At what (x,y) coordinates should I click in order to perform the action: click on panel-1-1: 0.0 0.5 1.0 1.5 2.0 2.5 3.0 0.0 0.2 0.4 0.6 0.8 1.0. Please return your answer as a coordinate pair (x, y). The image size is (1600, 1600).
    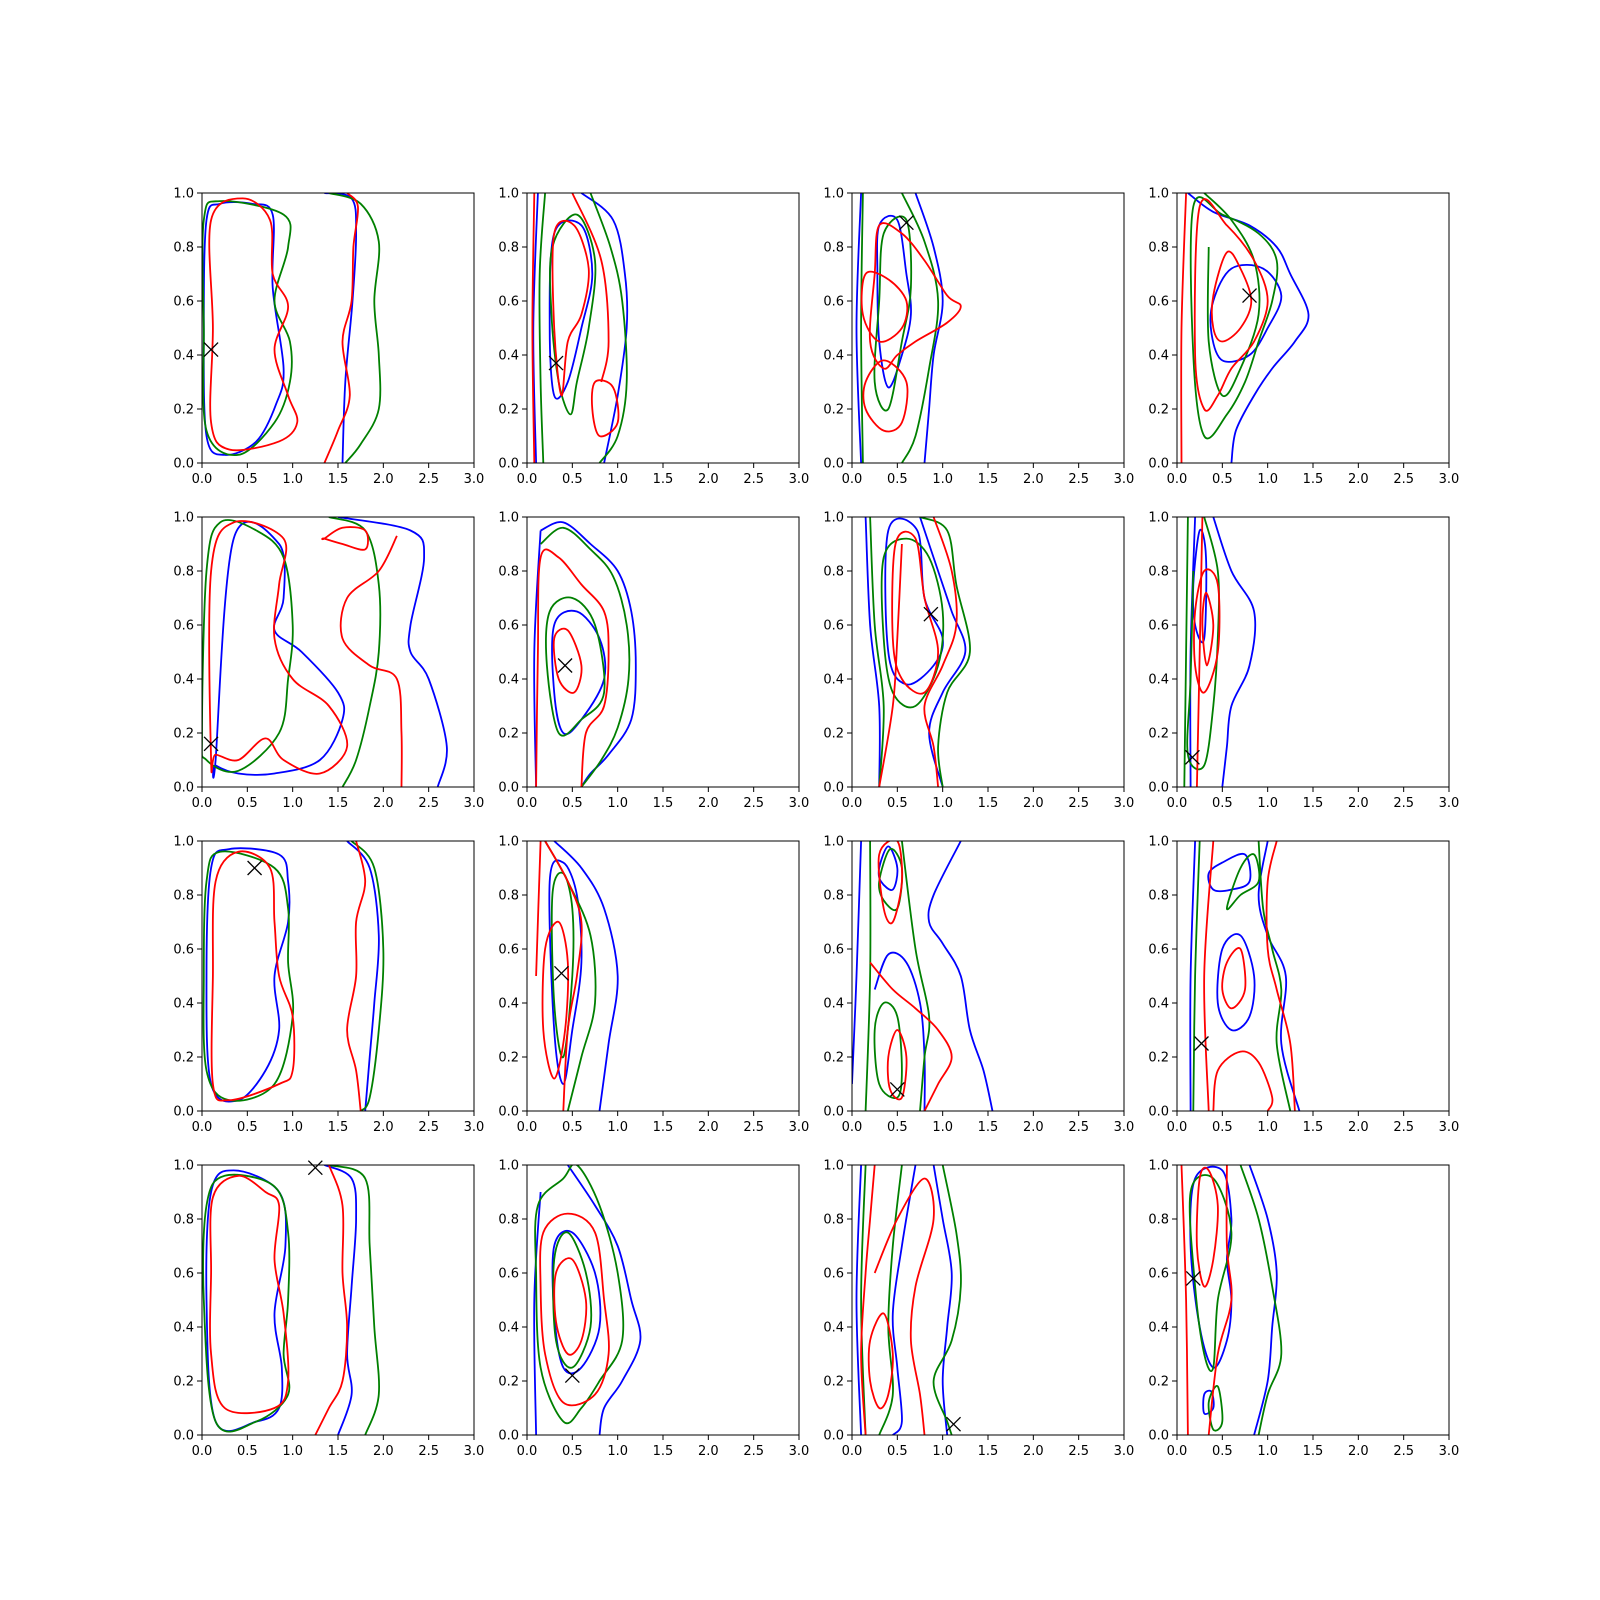
    Looking at the image, I should click on (328, 337).